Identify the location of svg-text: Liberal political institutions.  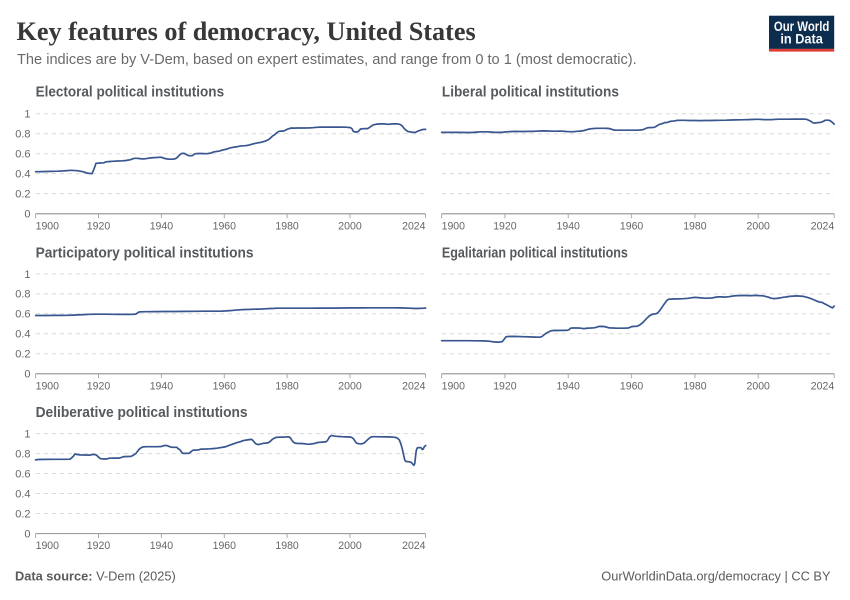
(530, 93).